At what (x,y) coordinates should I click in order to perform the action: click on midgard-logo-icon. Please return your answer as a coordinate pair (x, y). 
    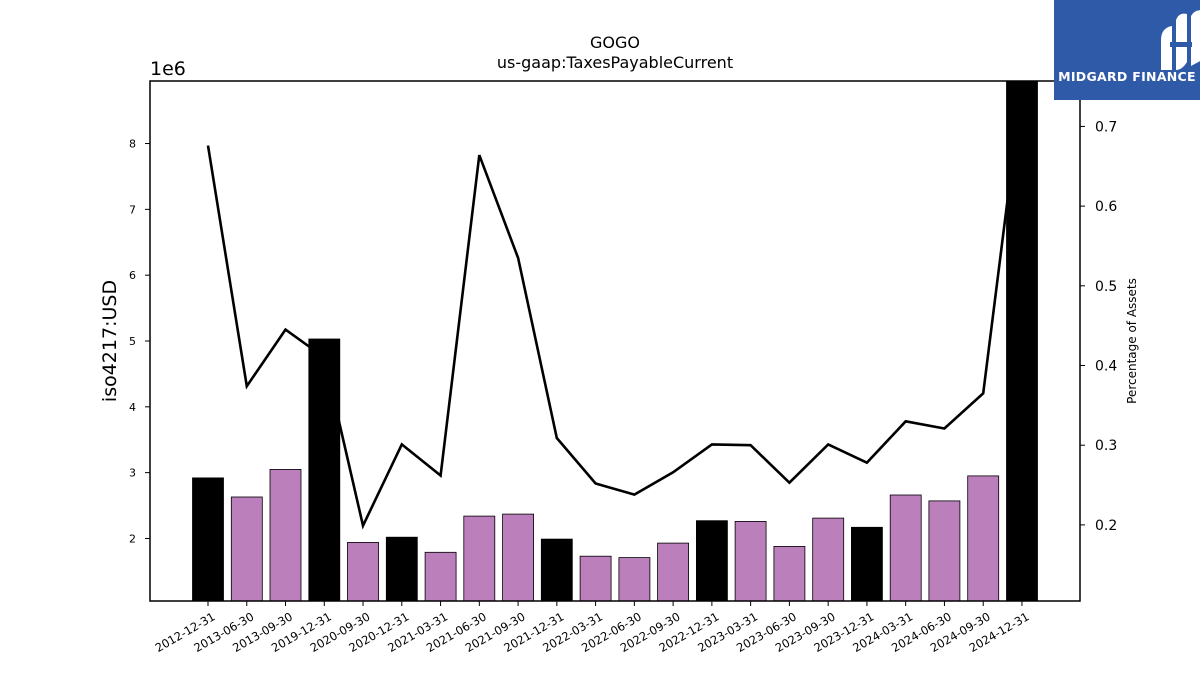
    Looking at the image, I should click on (1180, 40).